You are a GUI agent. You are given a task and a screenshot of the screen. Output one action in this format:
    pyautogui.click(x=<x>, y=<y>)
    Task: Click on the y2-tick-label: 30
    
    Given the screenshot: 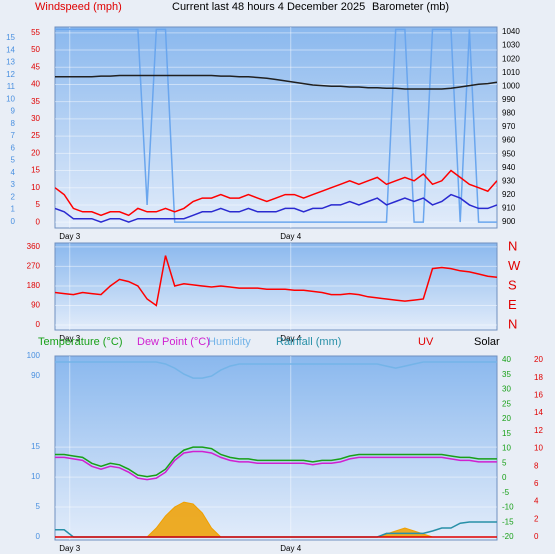 What is the action you would take?
    pyautogui.click(x=506, y=389)
    